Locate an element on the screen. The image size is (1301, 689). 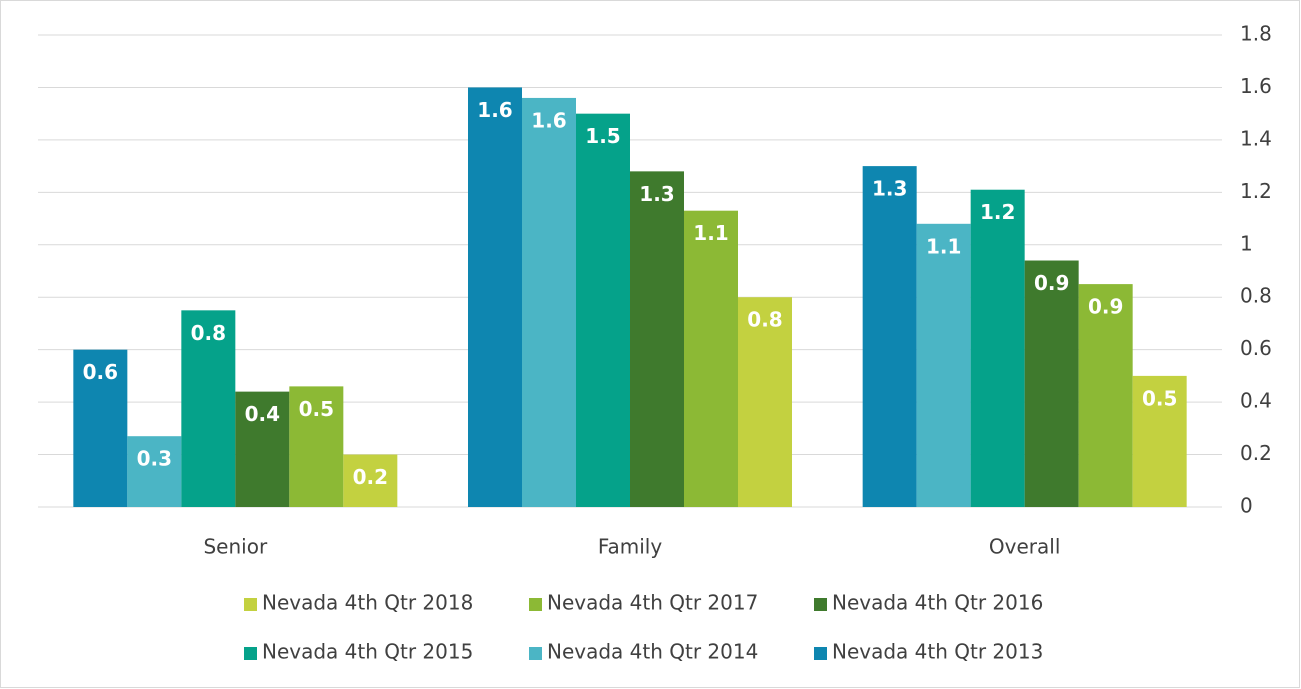
y-tick-label: 0.2 is located at coordinates (1256, 453).